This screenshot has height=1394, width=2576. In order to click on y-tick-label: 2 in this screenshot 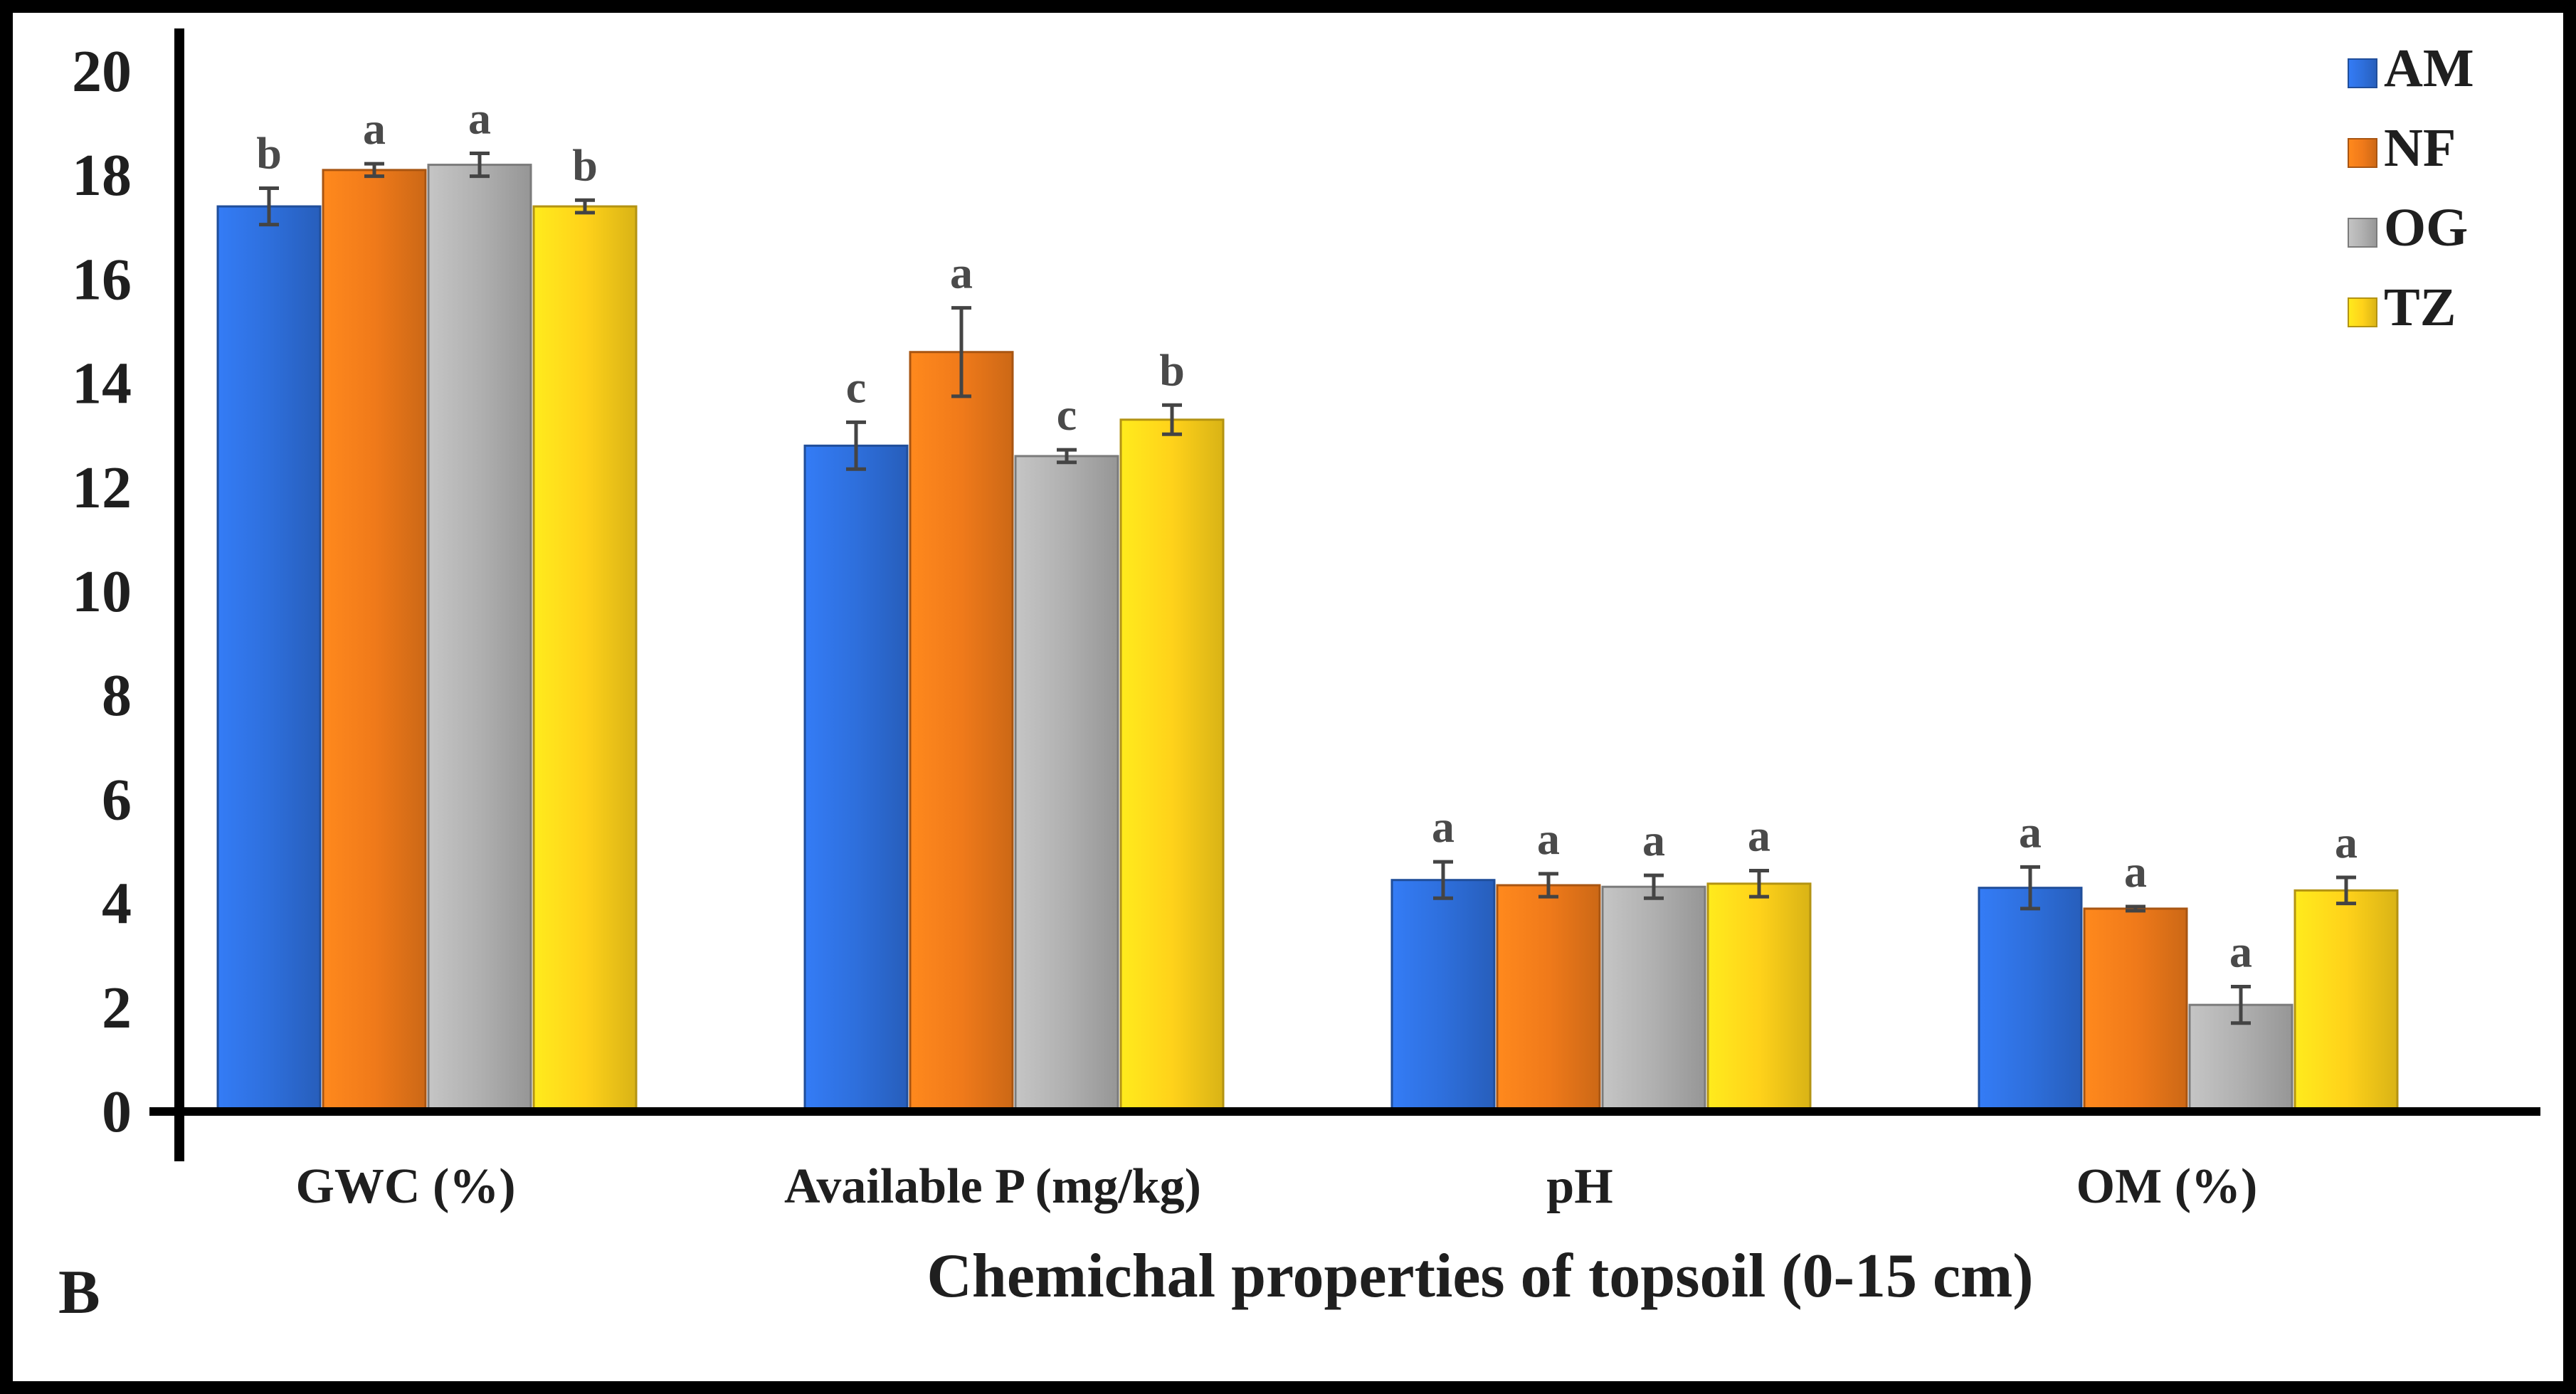, I will do `click(117, 1008)`.